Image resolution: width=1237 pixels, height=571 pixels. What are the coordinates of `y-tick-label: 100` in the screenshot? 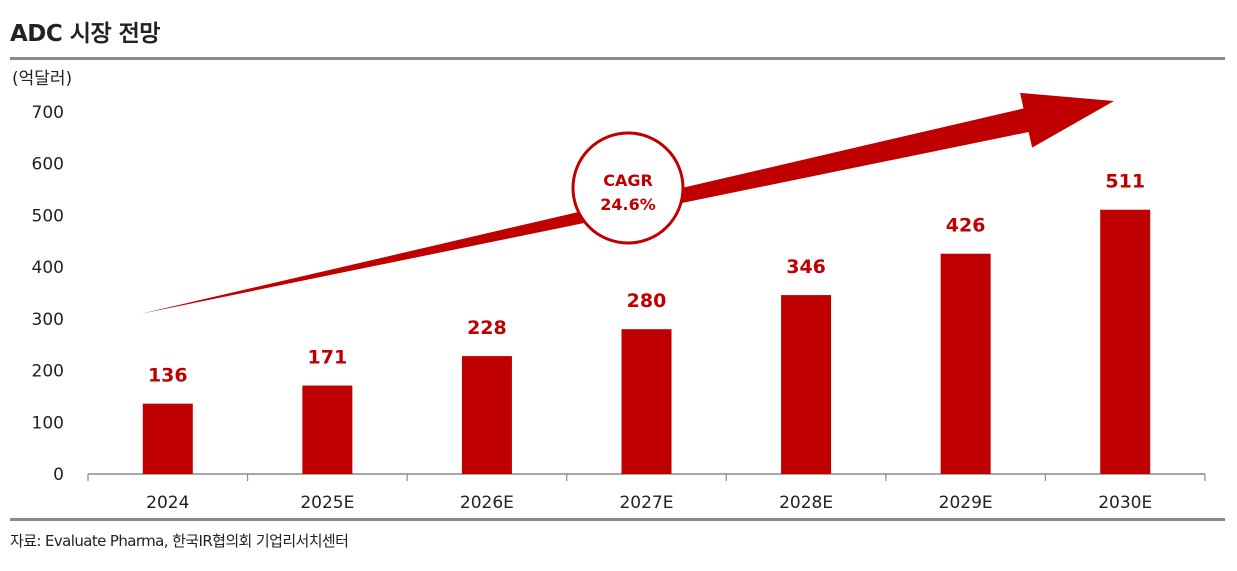 It's located at (48, 423).